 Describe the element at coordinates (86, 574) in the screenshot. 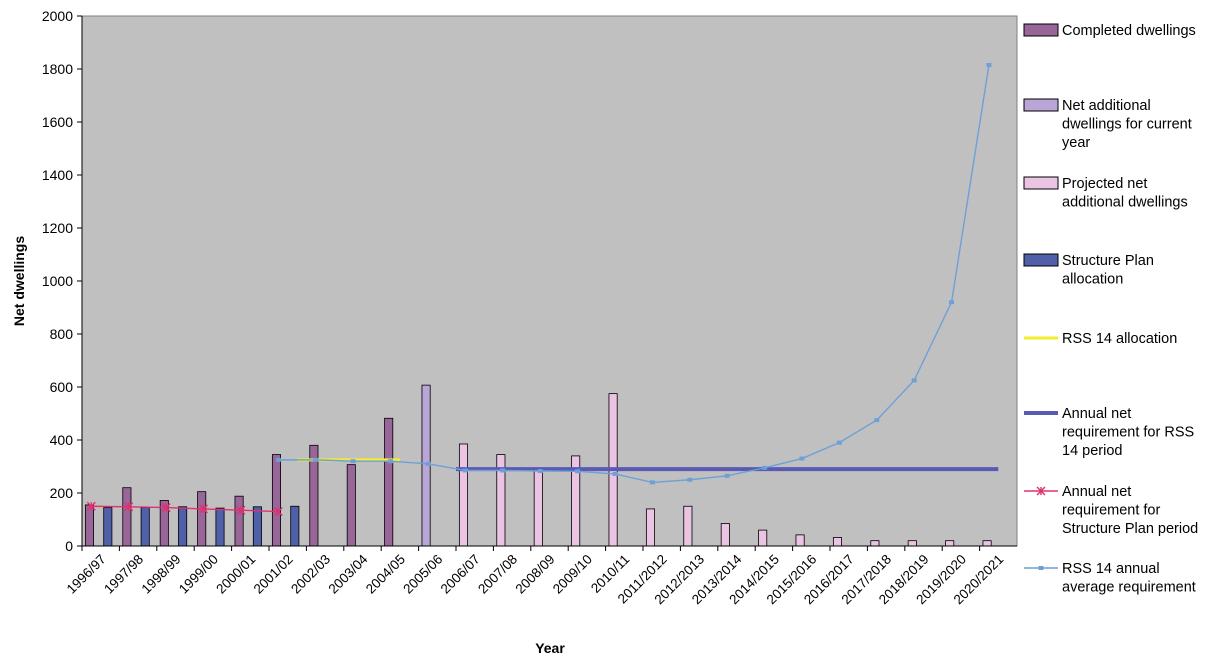

I see `x-tick-label: 1996/97` at that location.